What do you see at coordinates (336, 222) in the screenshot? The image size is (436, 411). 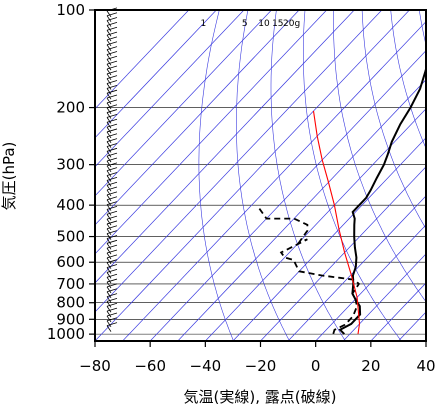 I see `parcel-line` at bounding box center [336, 222].